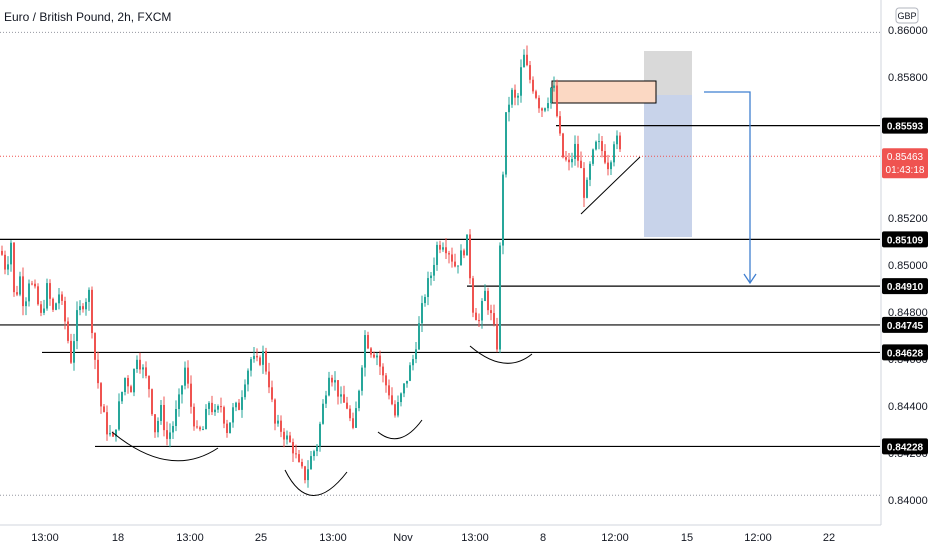 The width and height of the screenshot is (932, 550). I want to click on current-price-label: 0.85463, so click(905, 157).